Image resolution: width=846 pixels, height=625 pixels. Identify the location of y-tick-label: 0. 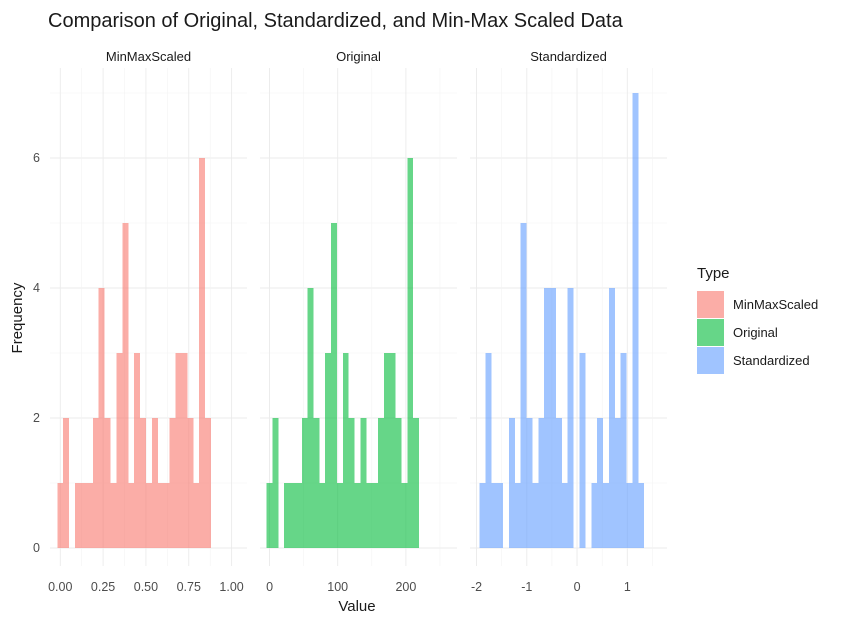
(36, 548).